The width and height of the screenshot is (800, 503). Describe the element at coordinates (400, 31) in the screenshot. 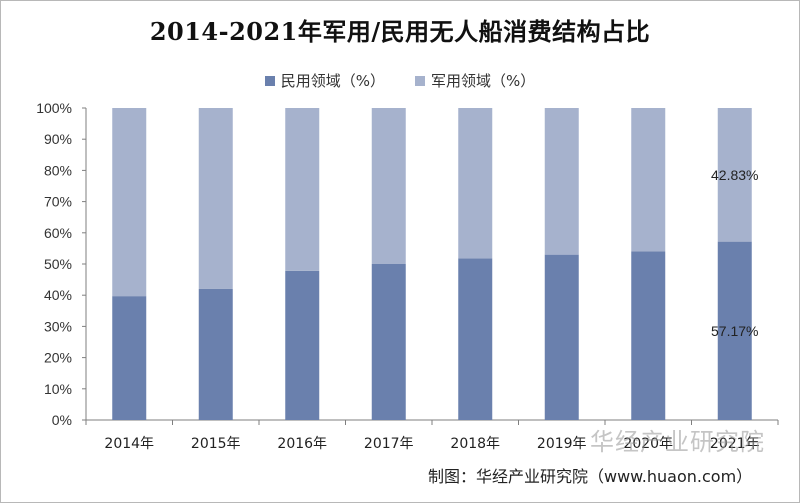

I see `chart-title: 2014-2021年军用/民用无人船消费结构占比` at that location.